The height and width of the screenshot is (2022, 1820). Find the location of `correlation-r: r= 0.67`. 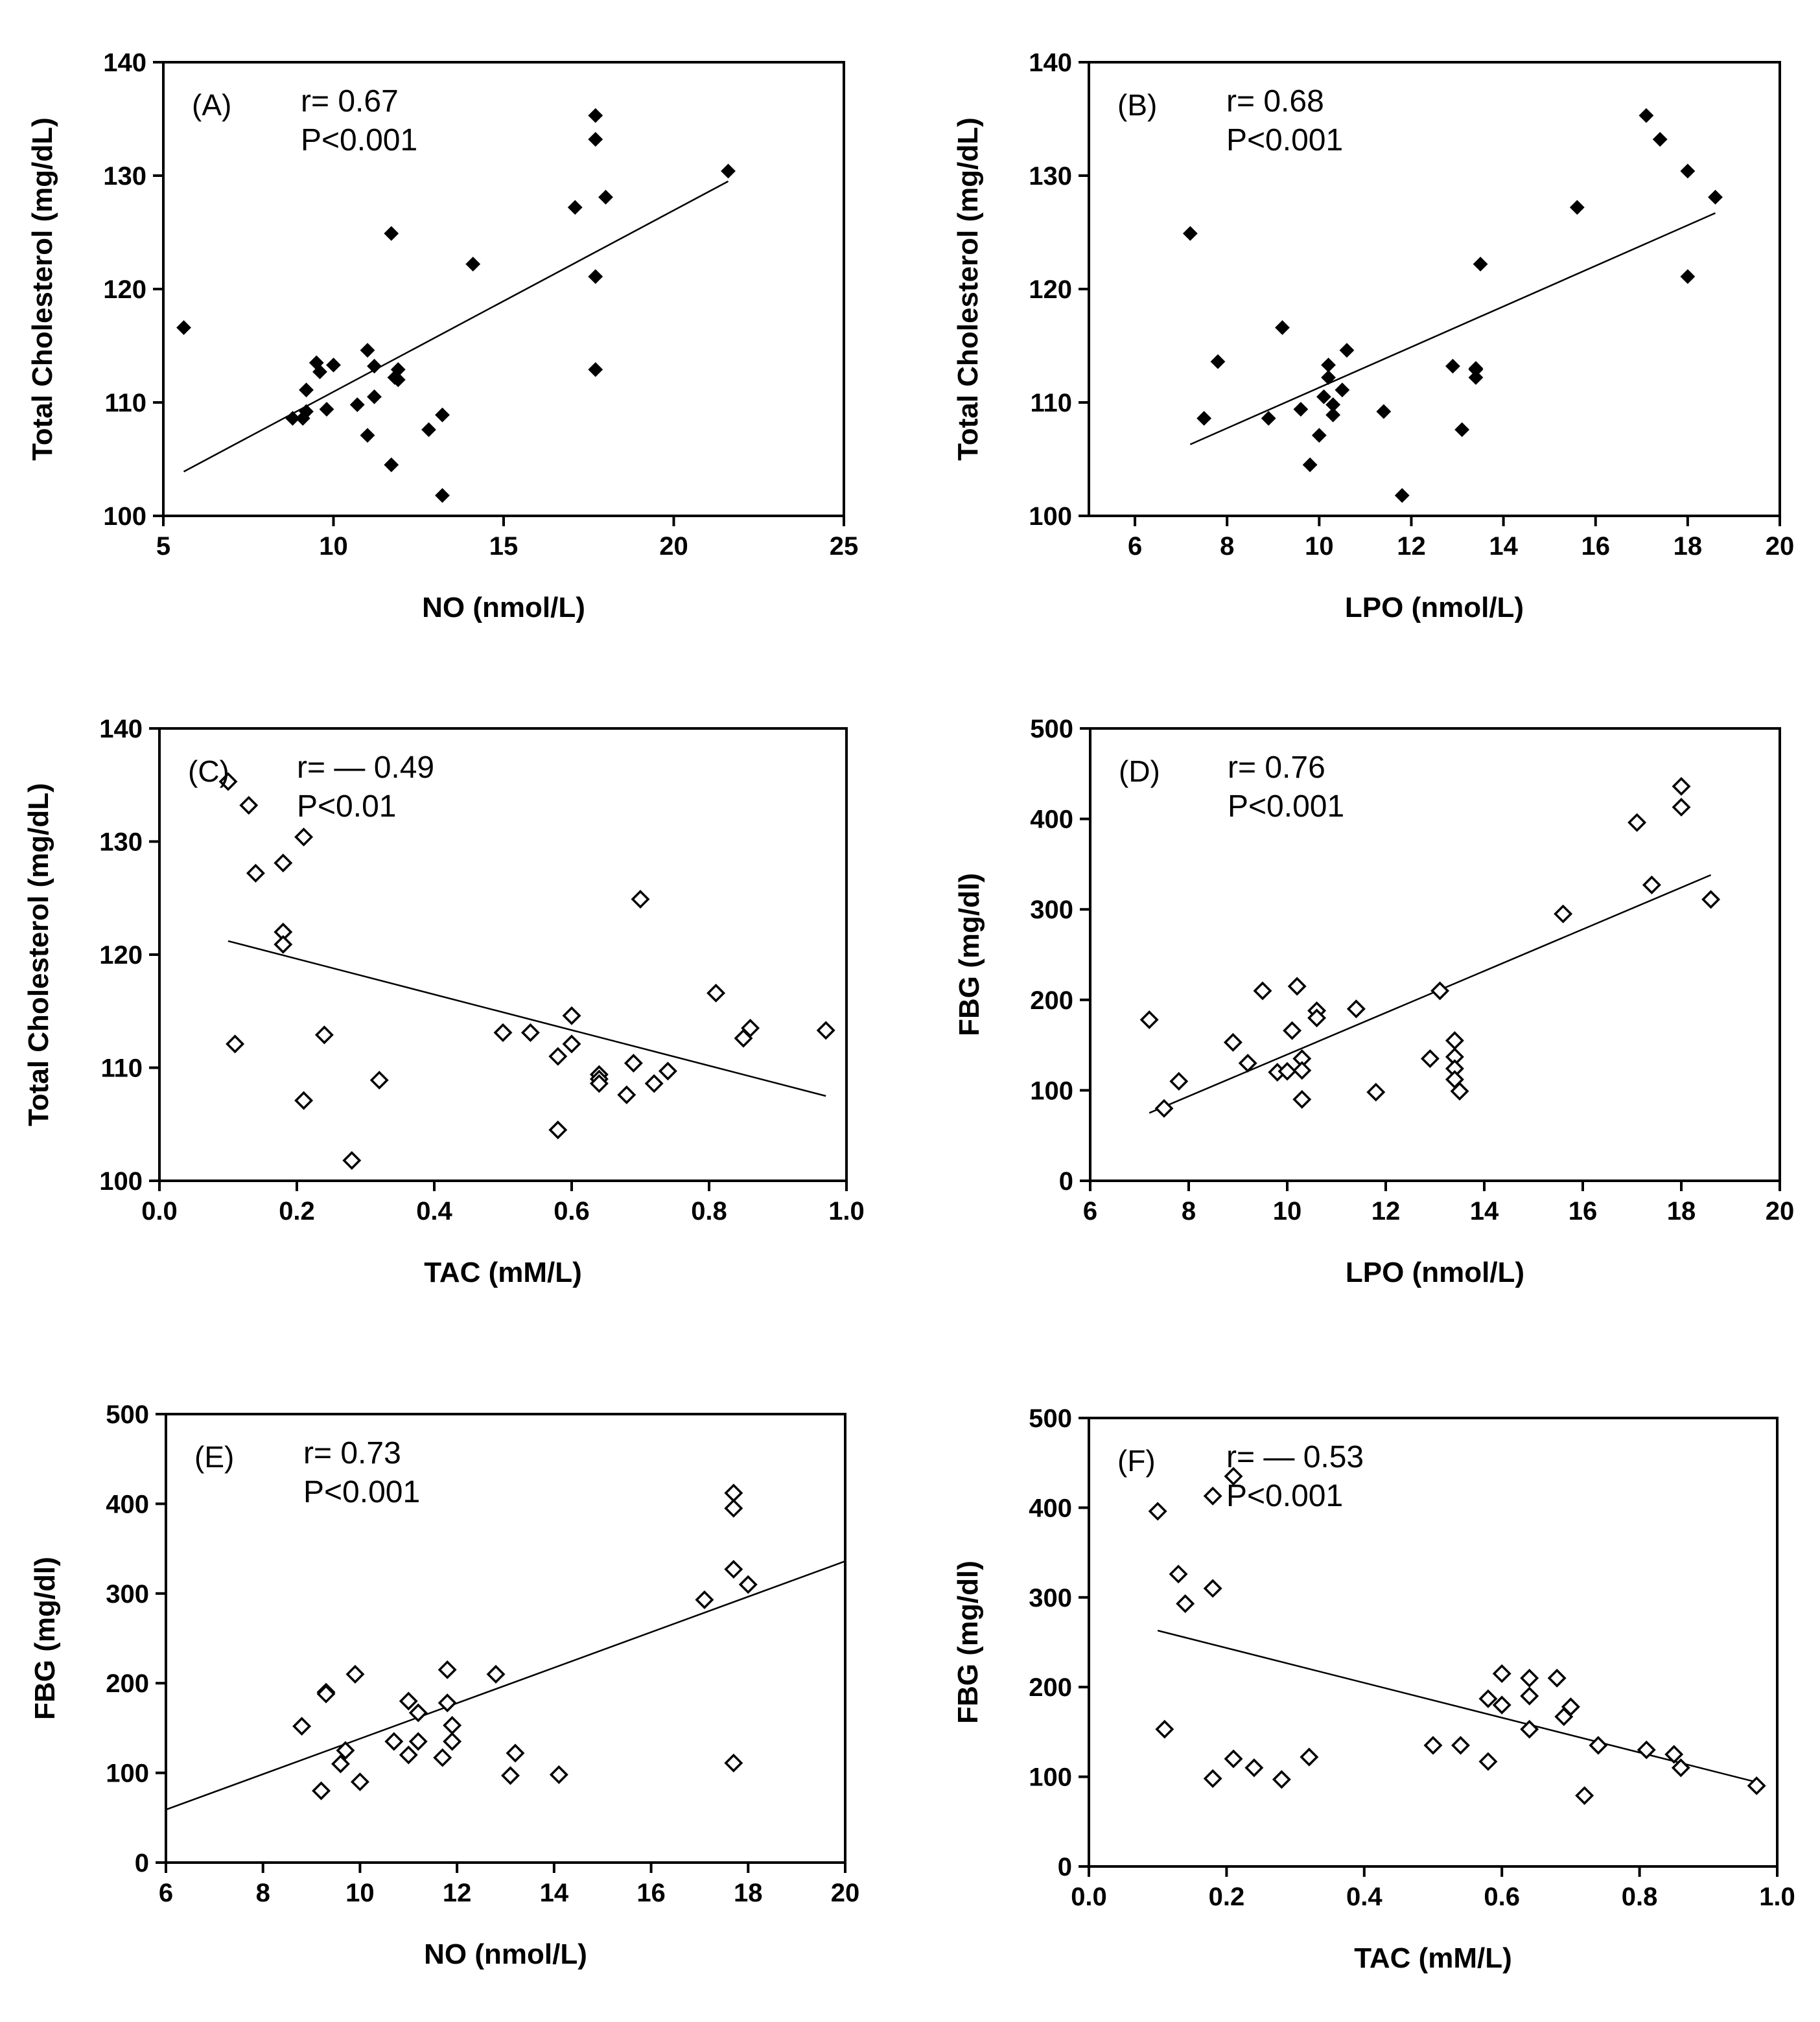

correlation-r: r= 0.67 is located at coordinates (350, 101).